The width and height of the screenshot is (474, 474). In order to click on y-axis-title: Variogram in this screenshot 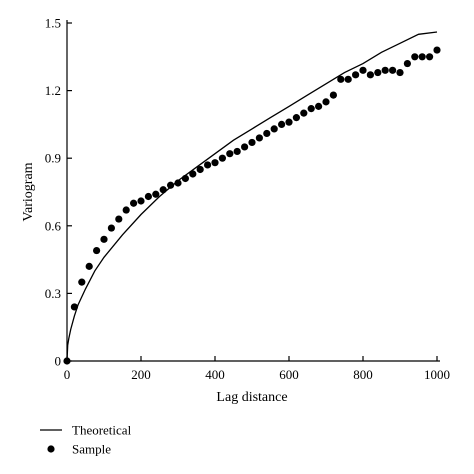, I will do `click(28, 191)`.